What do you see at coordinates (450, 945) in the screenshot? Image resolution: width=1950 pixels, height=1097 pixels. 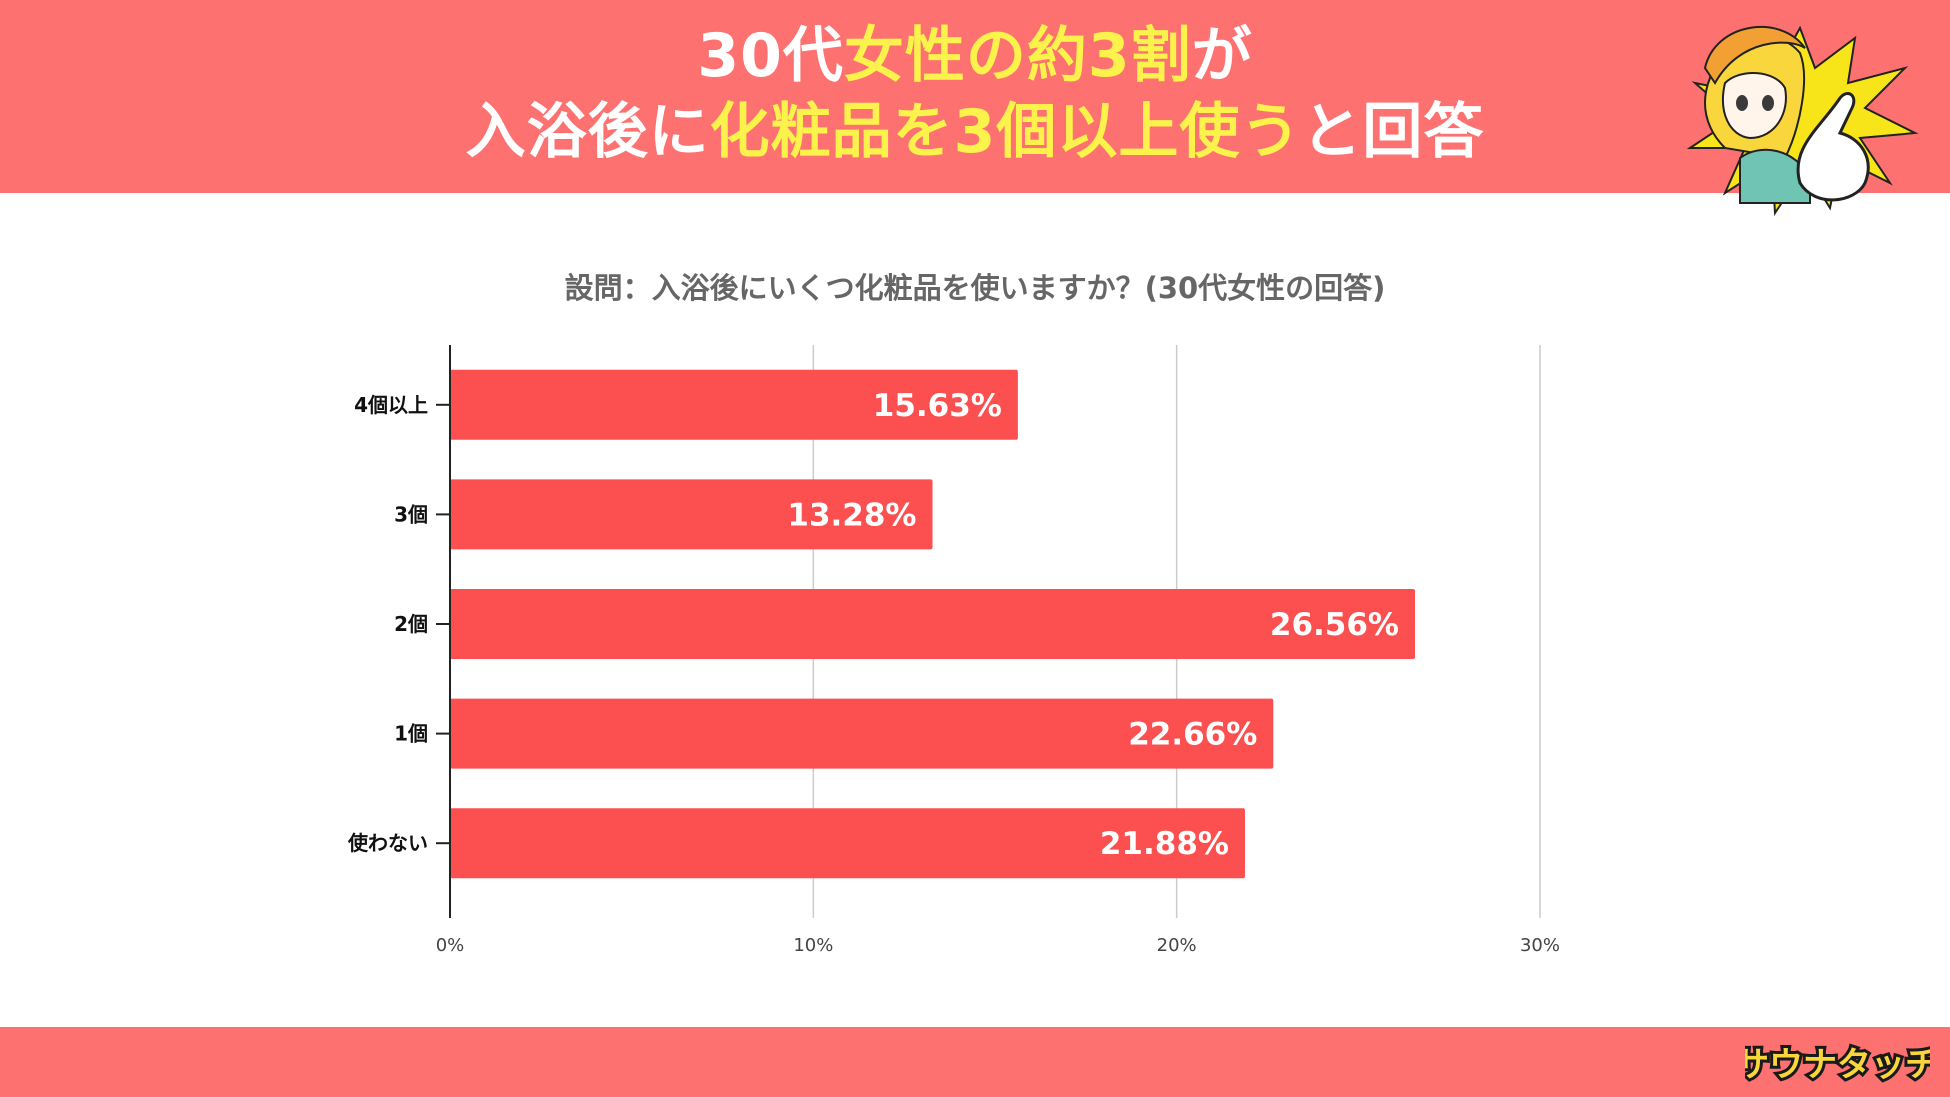 I see `x-tick-label: 0%` at bounding box center [450, 945].